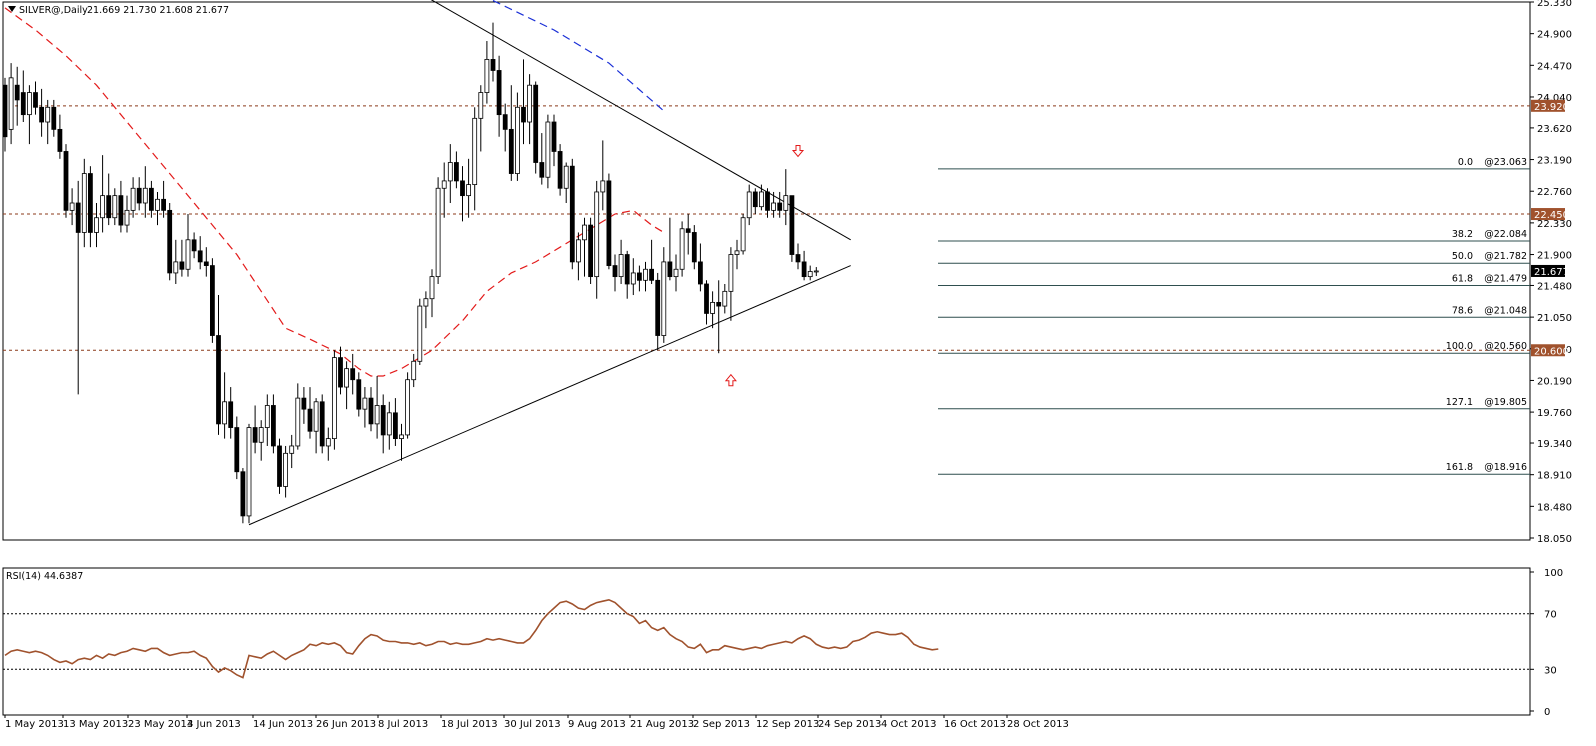 The width and height of the screenshot is (1596, 746). What do you see at coordinates (1551, 107) in the screenshot?
I see `level-price-tag-label: 23.920` at bounding box center [1551, 107].